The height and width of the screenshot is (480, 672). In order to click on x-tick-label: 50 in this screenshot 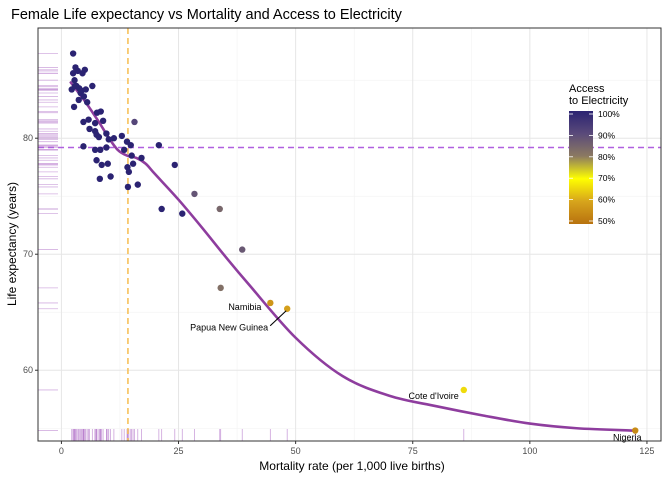, I will do `click(296, 451)`.